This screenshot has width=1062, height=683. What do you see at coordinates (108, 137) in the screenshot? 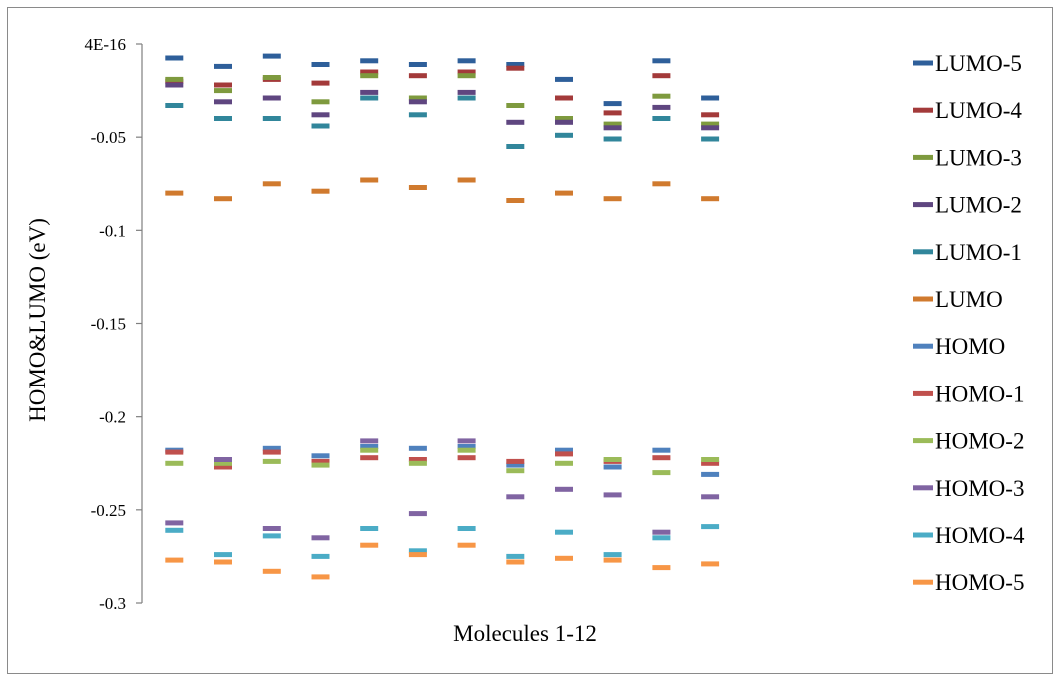
I see `y-tick-label: -0.05` at bounding box center [108, 137].